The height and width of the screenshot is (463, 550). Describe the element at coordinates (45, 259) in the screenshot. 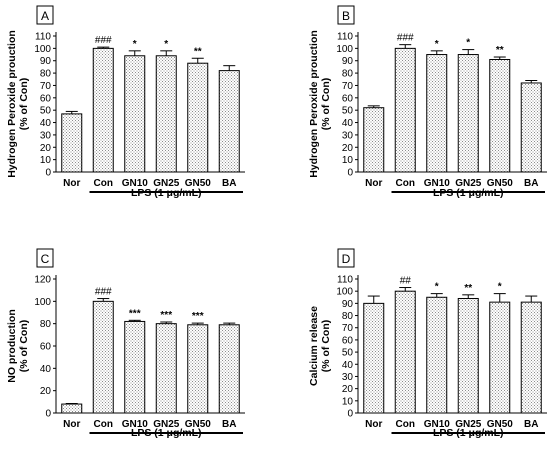

I see `panel-label: C` at that location.